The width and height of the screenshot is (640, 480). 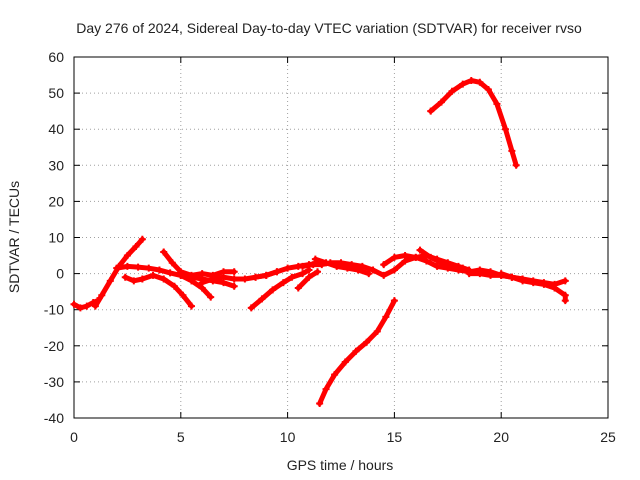 What do you see at coordinates (54, 346) in the screenshot?
I see `y-tick-label: -20` at bounding box center [54, 346].